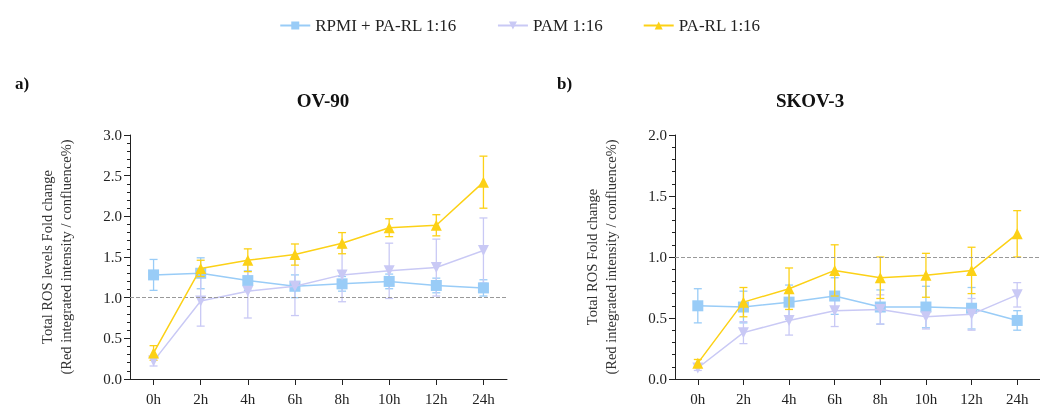  What do you see at coordinates (112, 175) in the screenshot?
I see `y-tick-label: 2.5` at bounding box center [112, 175].